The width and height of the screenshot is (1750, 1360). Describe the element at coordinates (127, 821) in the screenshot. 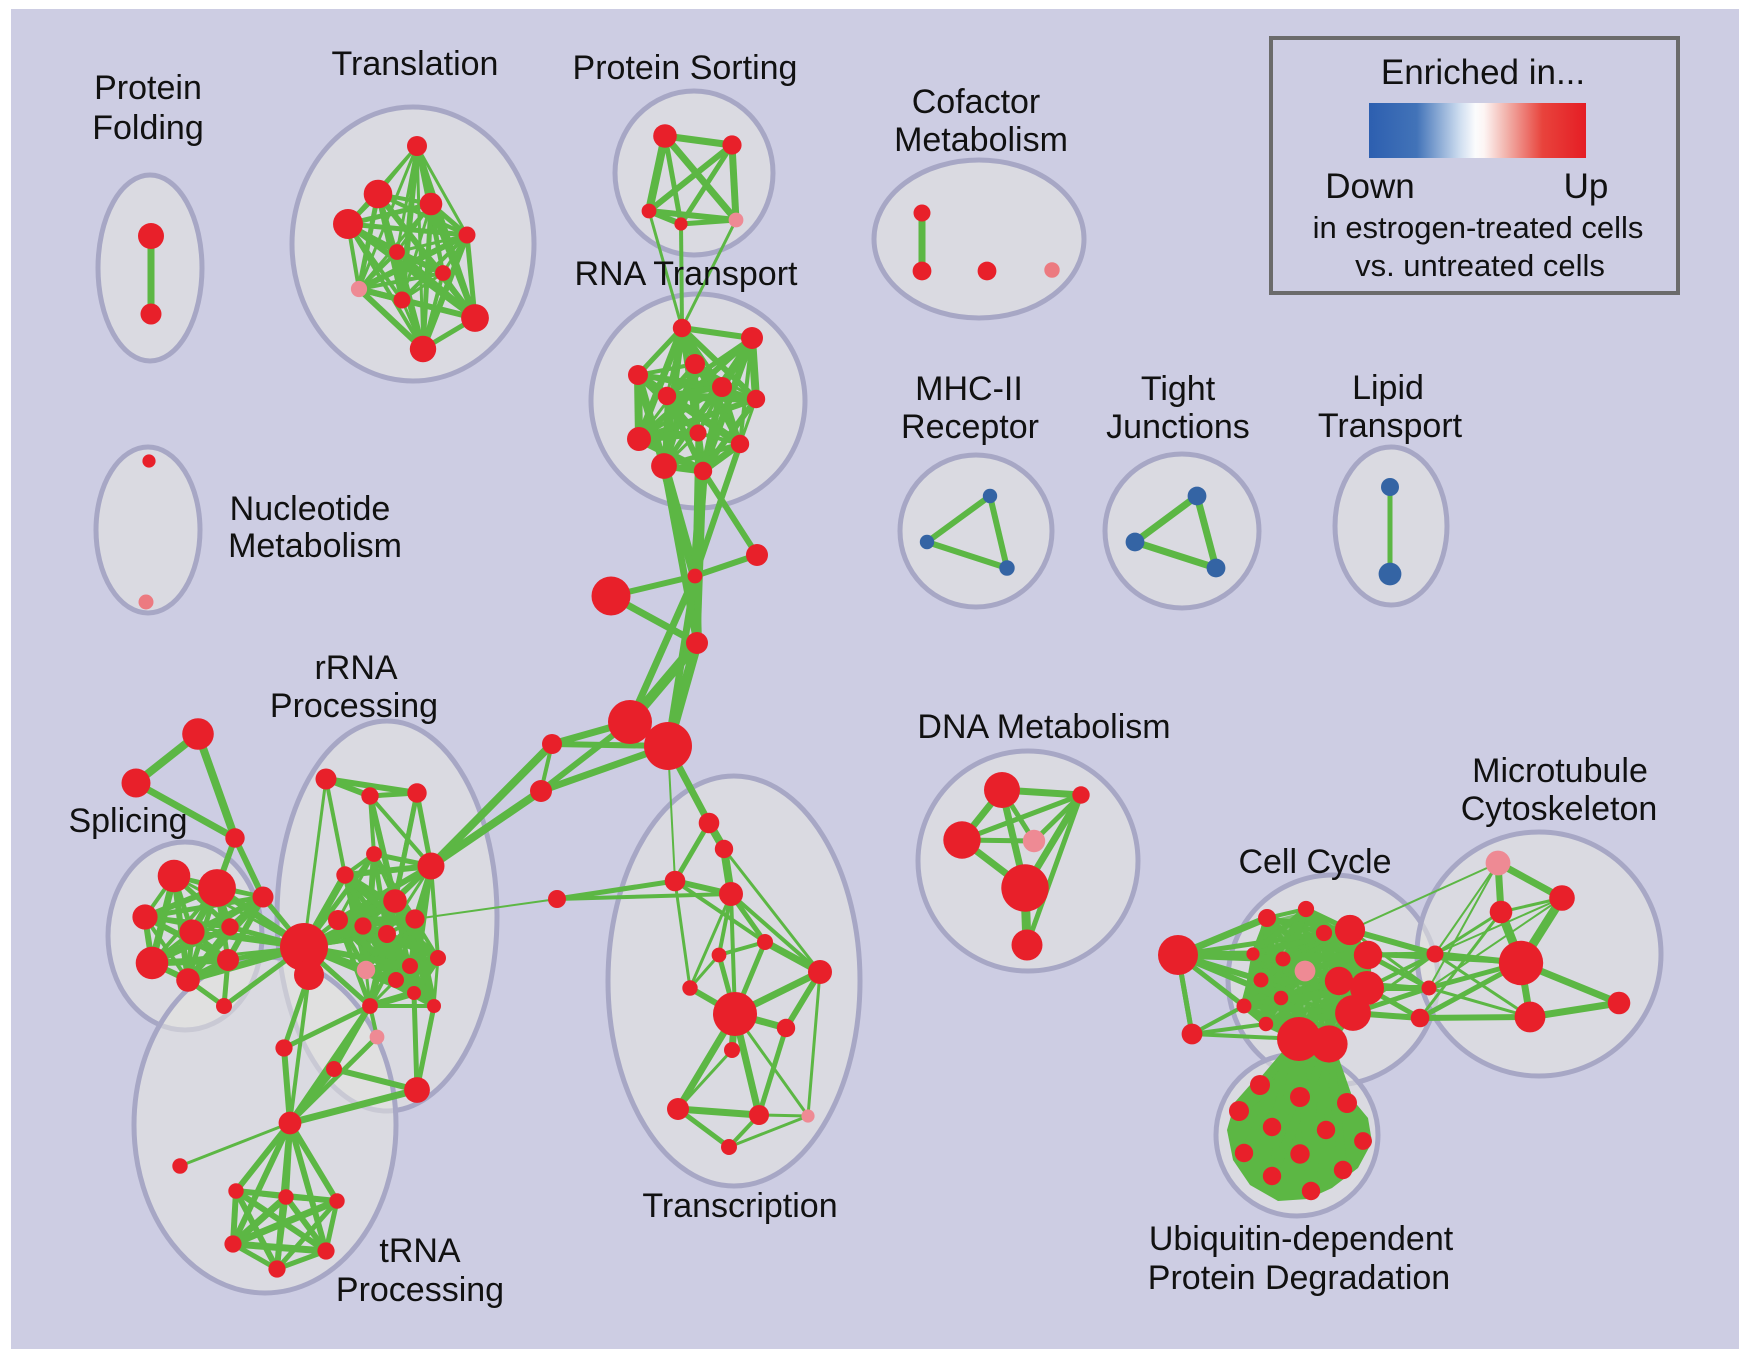

I see `svg-text: Splicing` at that location.